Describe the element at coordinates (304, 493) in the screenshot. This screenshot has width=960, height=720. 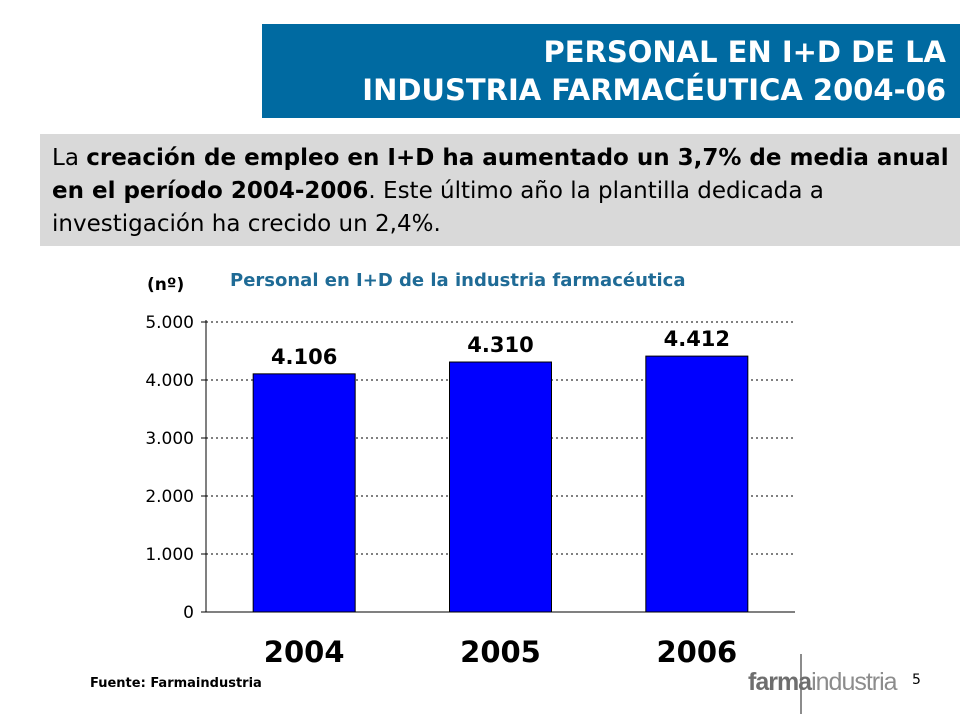
I see `bar-2004` at that location.